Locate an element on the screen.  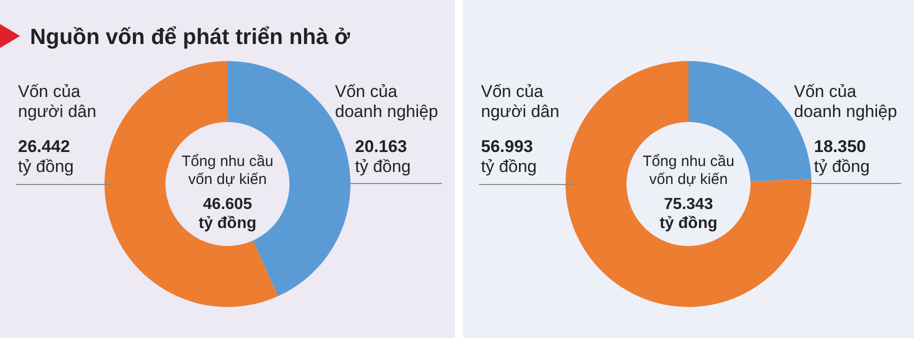
donut-slice is located at coordinates (191, 184).